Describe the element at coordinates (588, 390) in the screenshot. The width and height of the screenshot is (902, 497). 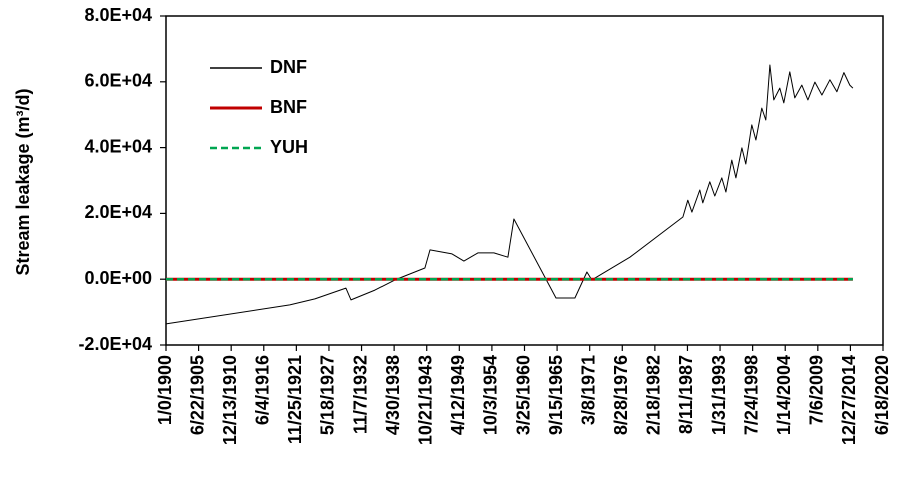
I see `x-tick-label: 3/8/1971` at that location.